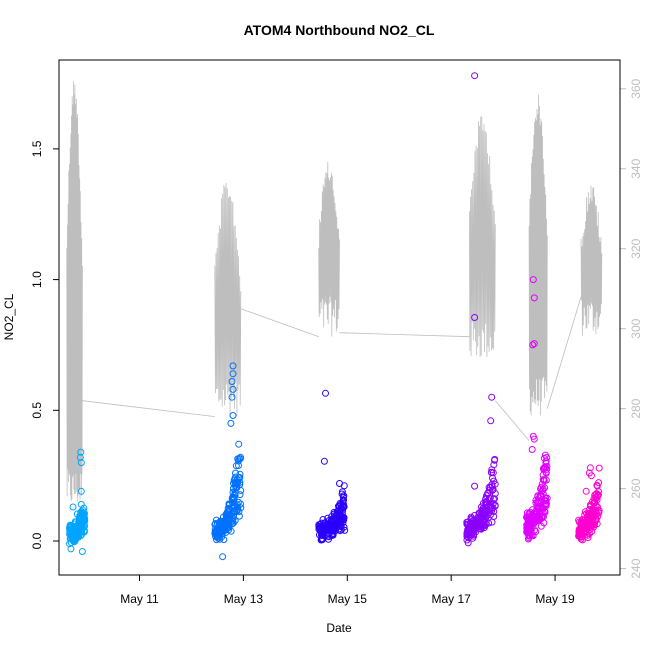 This screenshot has width=650, height=650. I want to click on chart-title: ATOM4 Northbound NO2_CL, so click(339, 30).